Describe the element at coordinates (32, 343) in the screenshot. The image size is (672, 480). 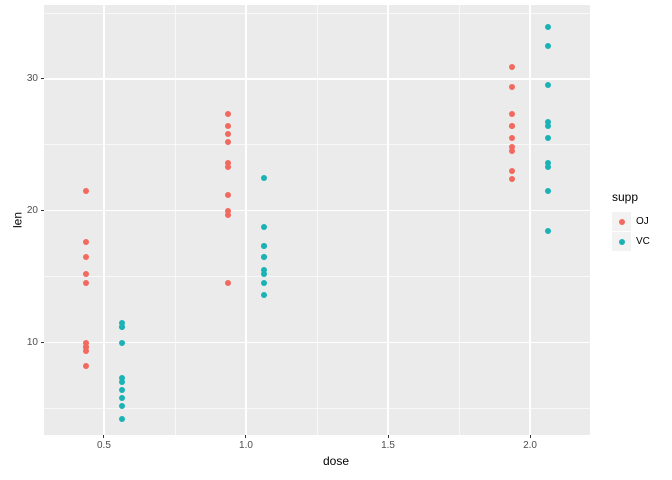
I see `y-tick-label: 10` at that location.